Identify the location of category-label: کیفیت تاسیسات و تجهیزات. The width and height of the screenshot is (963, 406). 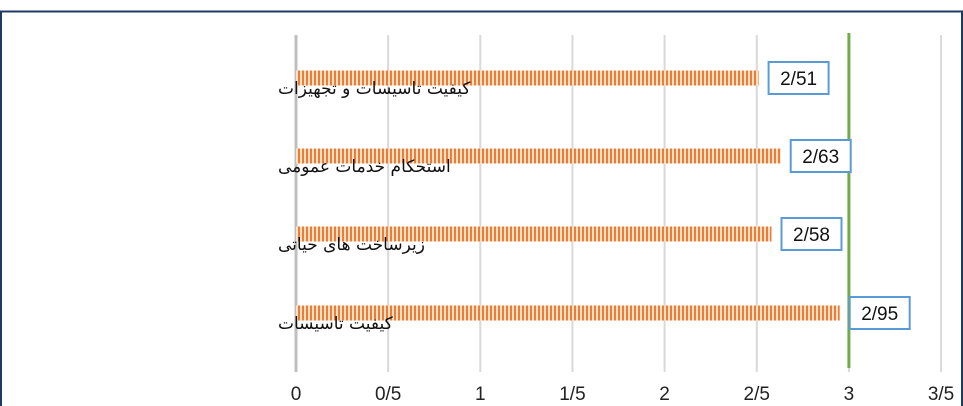
(374, 89).